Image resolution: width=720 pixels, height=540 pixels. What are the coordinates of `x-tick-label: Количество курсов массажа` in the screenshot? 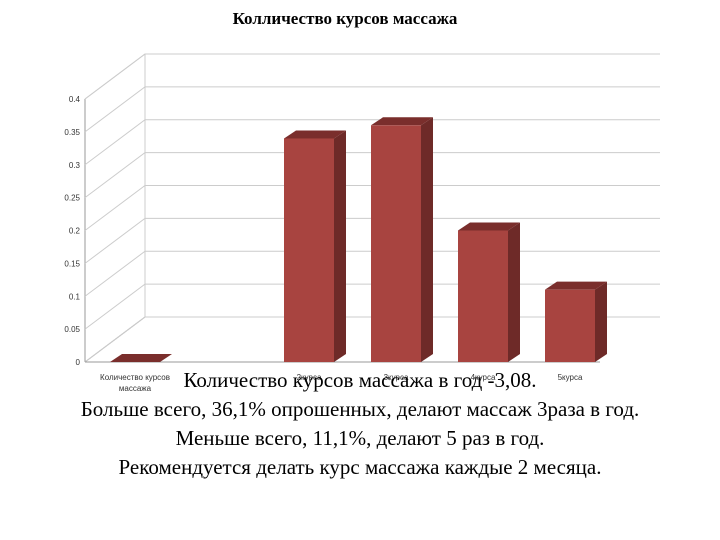 It's located at (135, 383).